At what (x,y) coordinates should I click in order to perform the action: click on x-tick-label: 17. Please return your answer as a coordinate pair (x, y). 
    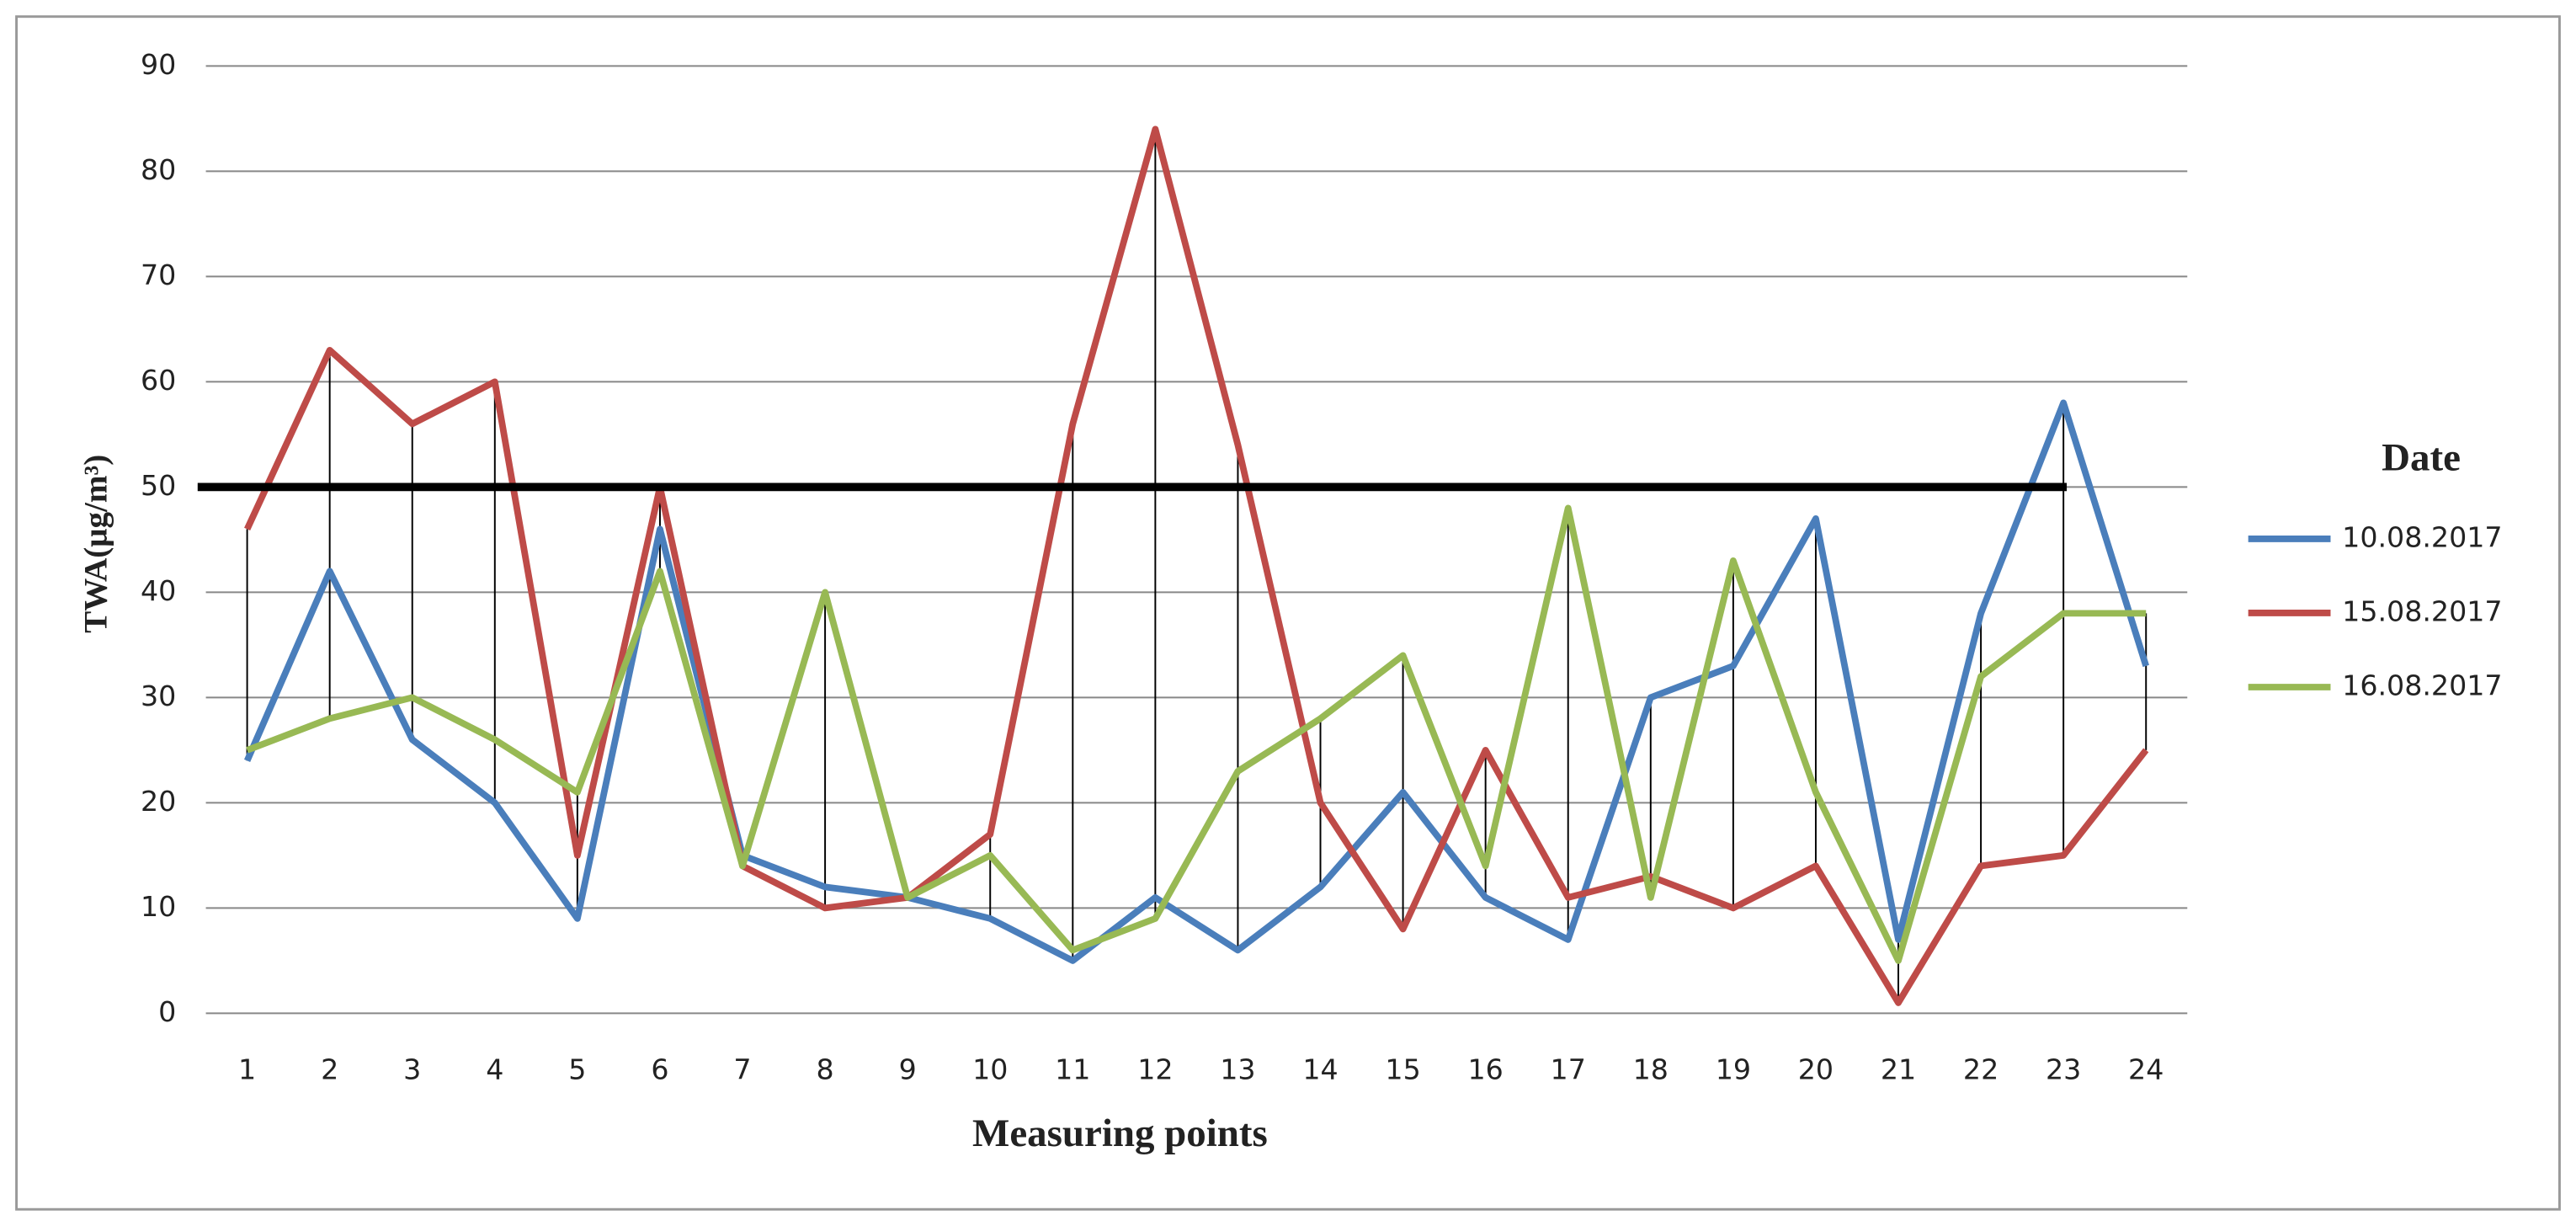
    Looking at the image, I should click on (1568, 1069).